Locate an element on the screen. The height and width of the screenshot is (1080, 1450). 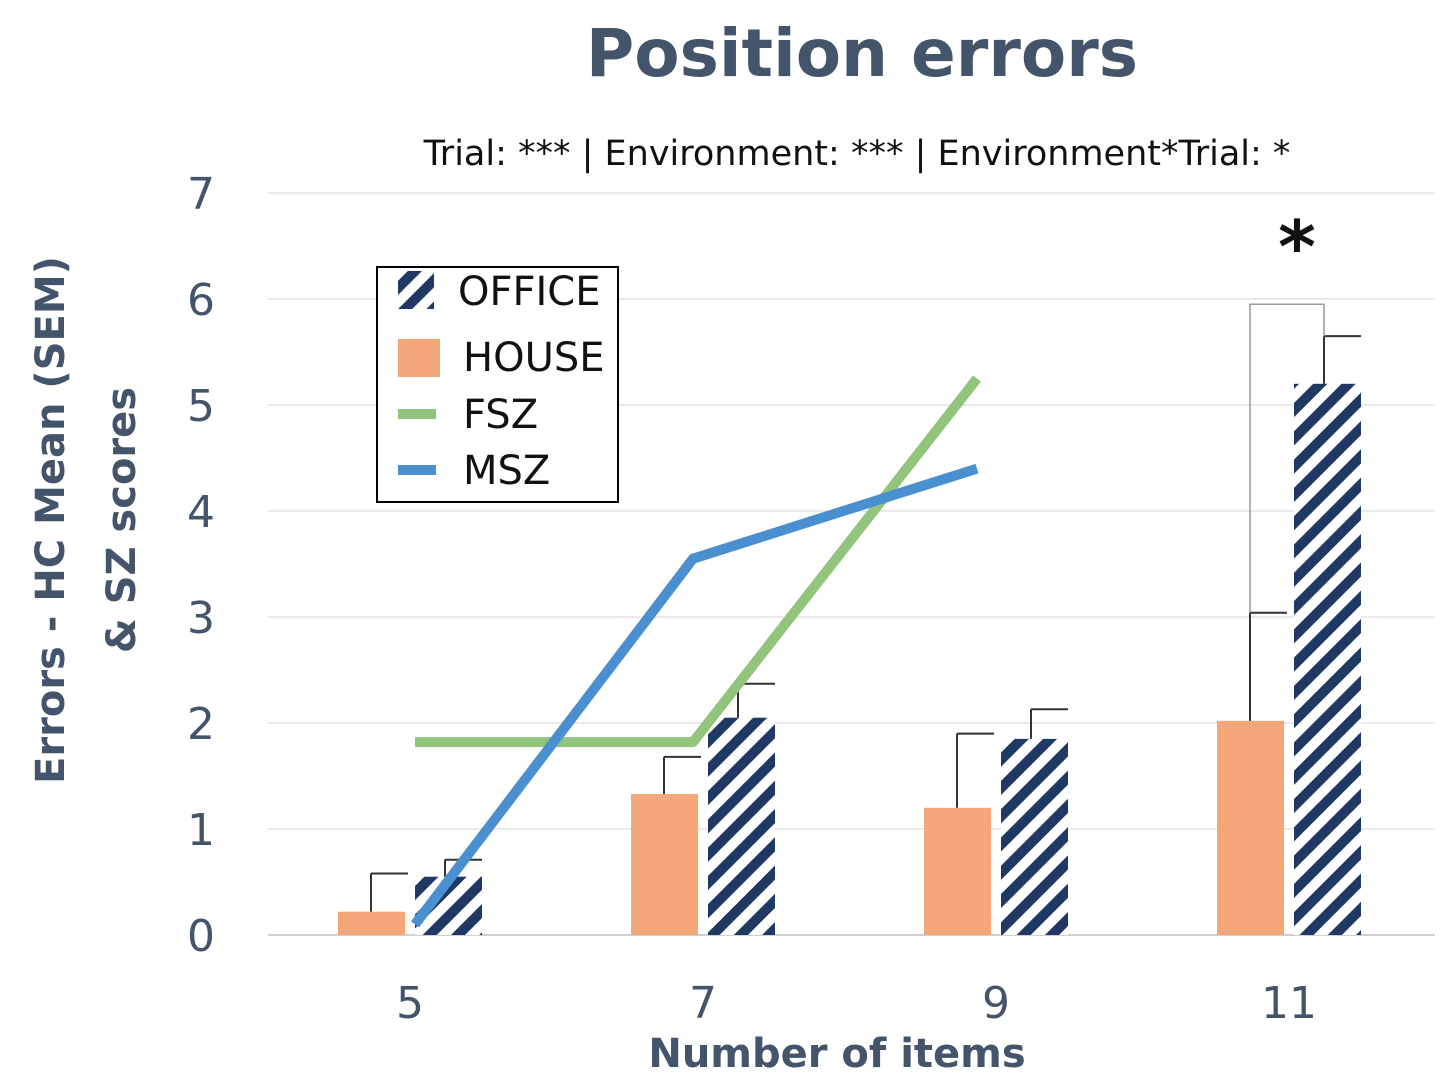
significance-annotation: * is located at coordinates (1287, 409).